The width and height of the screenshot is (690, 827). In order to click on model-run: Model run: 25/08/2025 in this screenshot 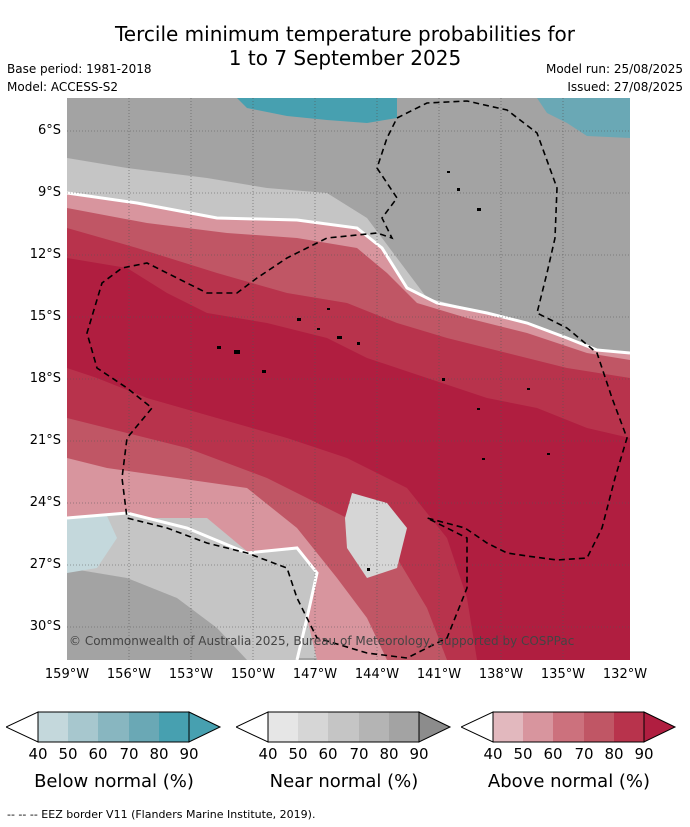, I will do `click(614, 69)`.